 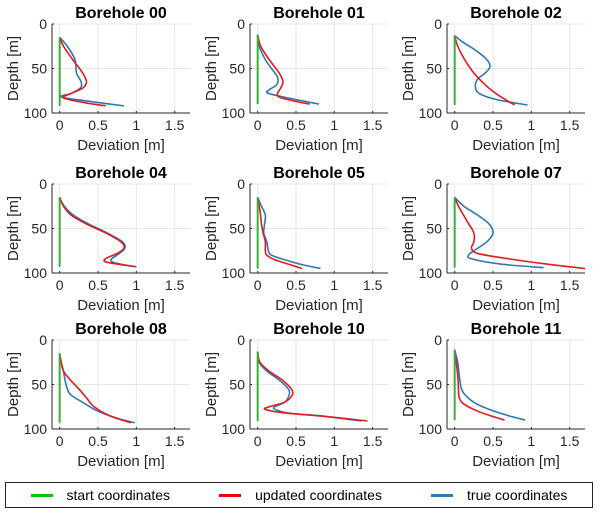 I want to click on panel-title: Borehole 00, so click(x=121, y=13).